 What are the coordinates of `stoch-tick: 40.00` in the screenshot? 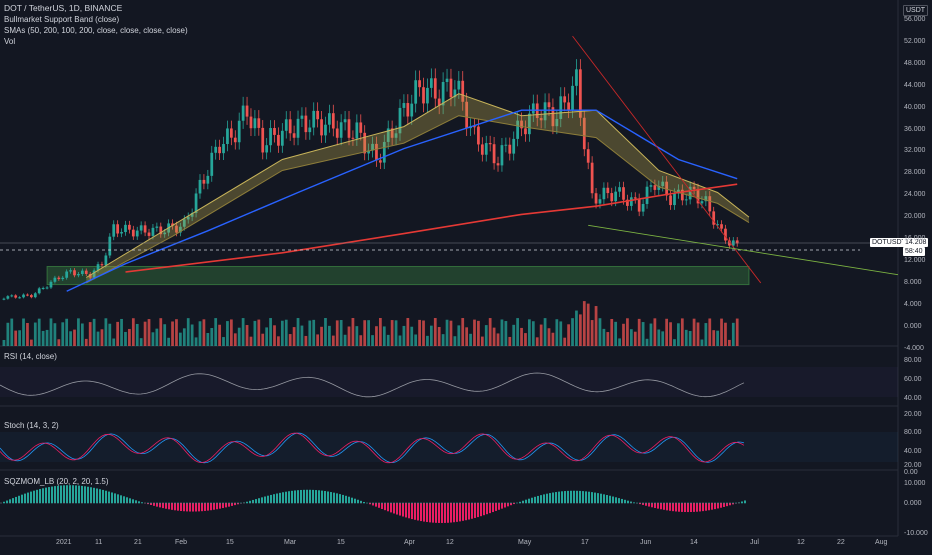 It's located at (913, 451).